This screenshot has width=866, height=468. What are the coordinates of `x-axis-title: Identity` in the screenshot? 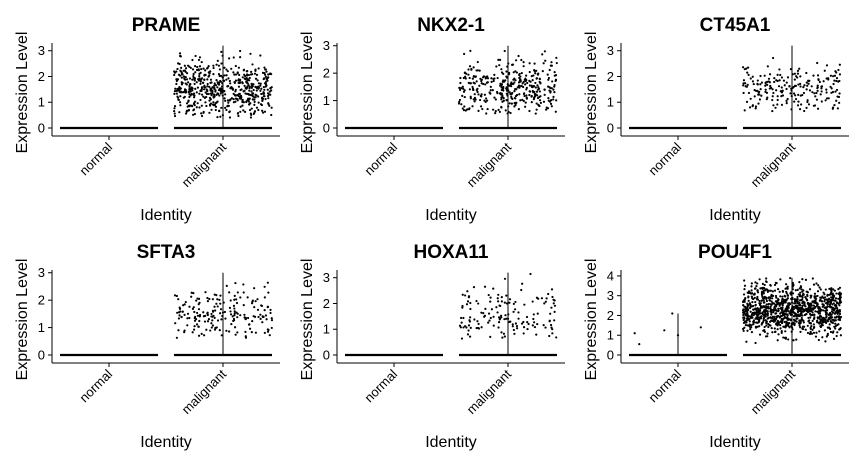 It's located at (451, 215).